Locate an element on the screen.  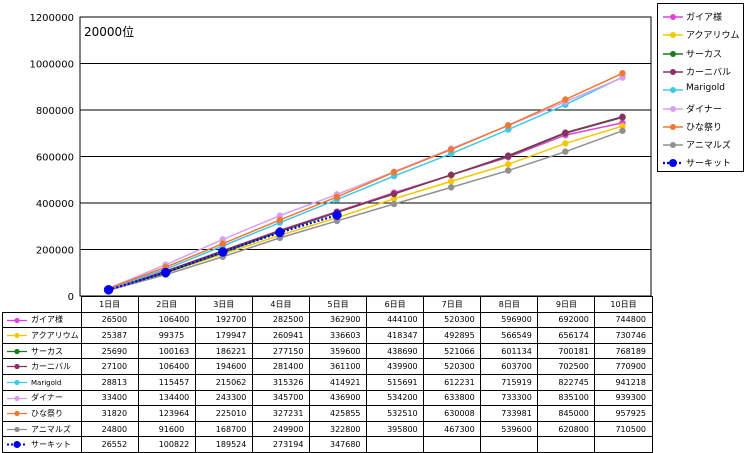
y-axis: 0 200000 400000 600000 800000 1000000 1200000 is located at coordinates (51, 156).